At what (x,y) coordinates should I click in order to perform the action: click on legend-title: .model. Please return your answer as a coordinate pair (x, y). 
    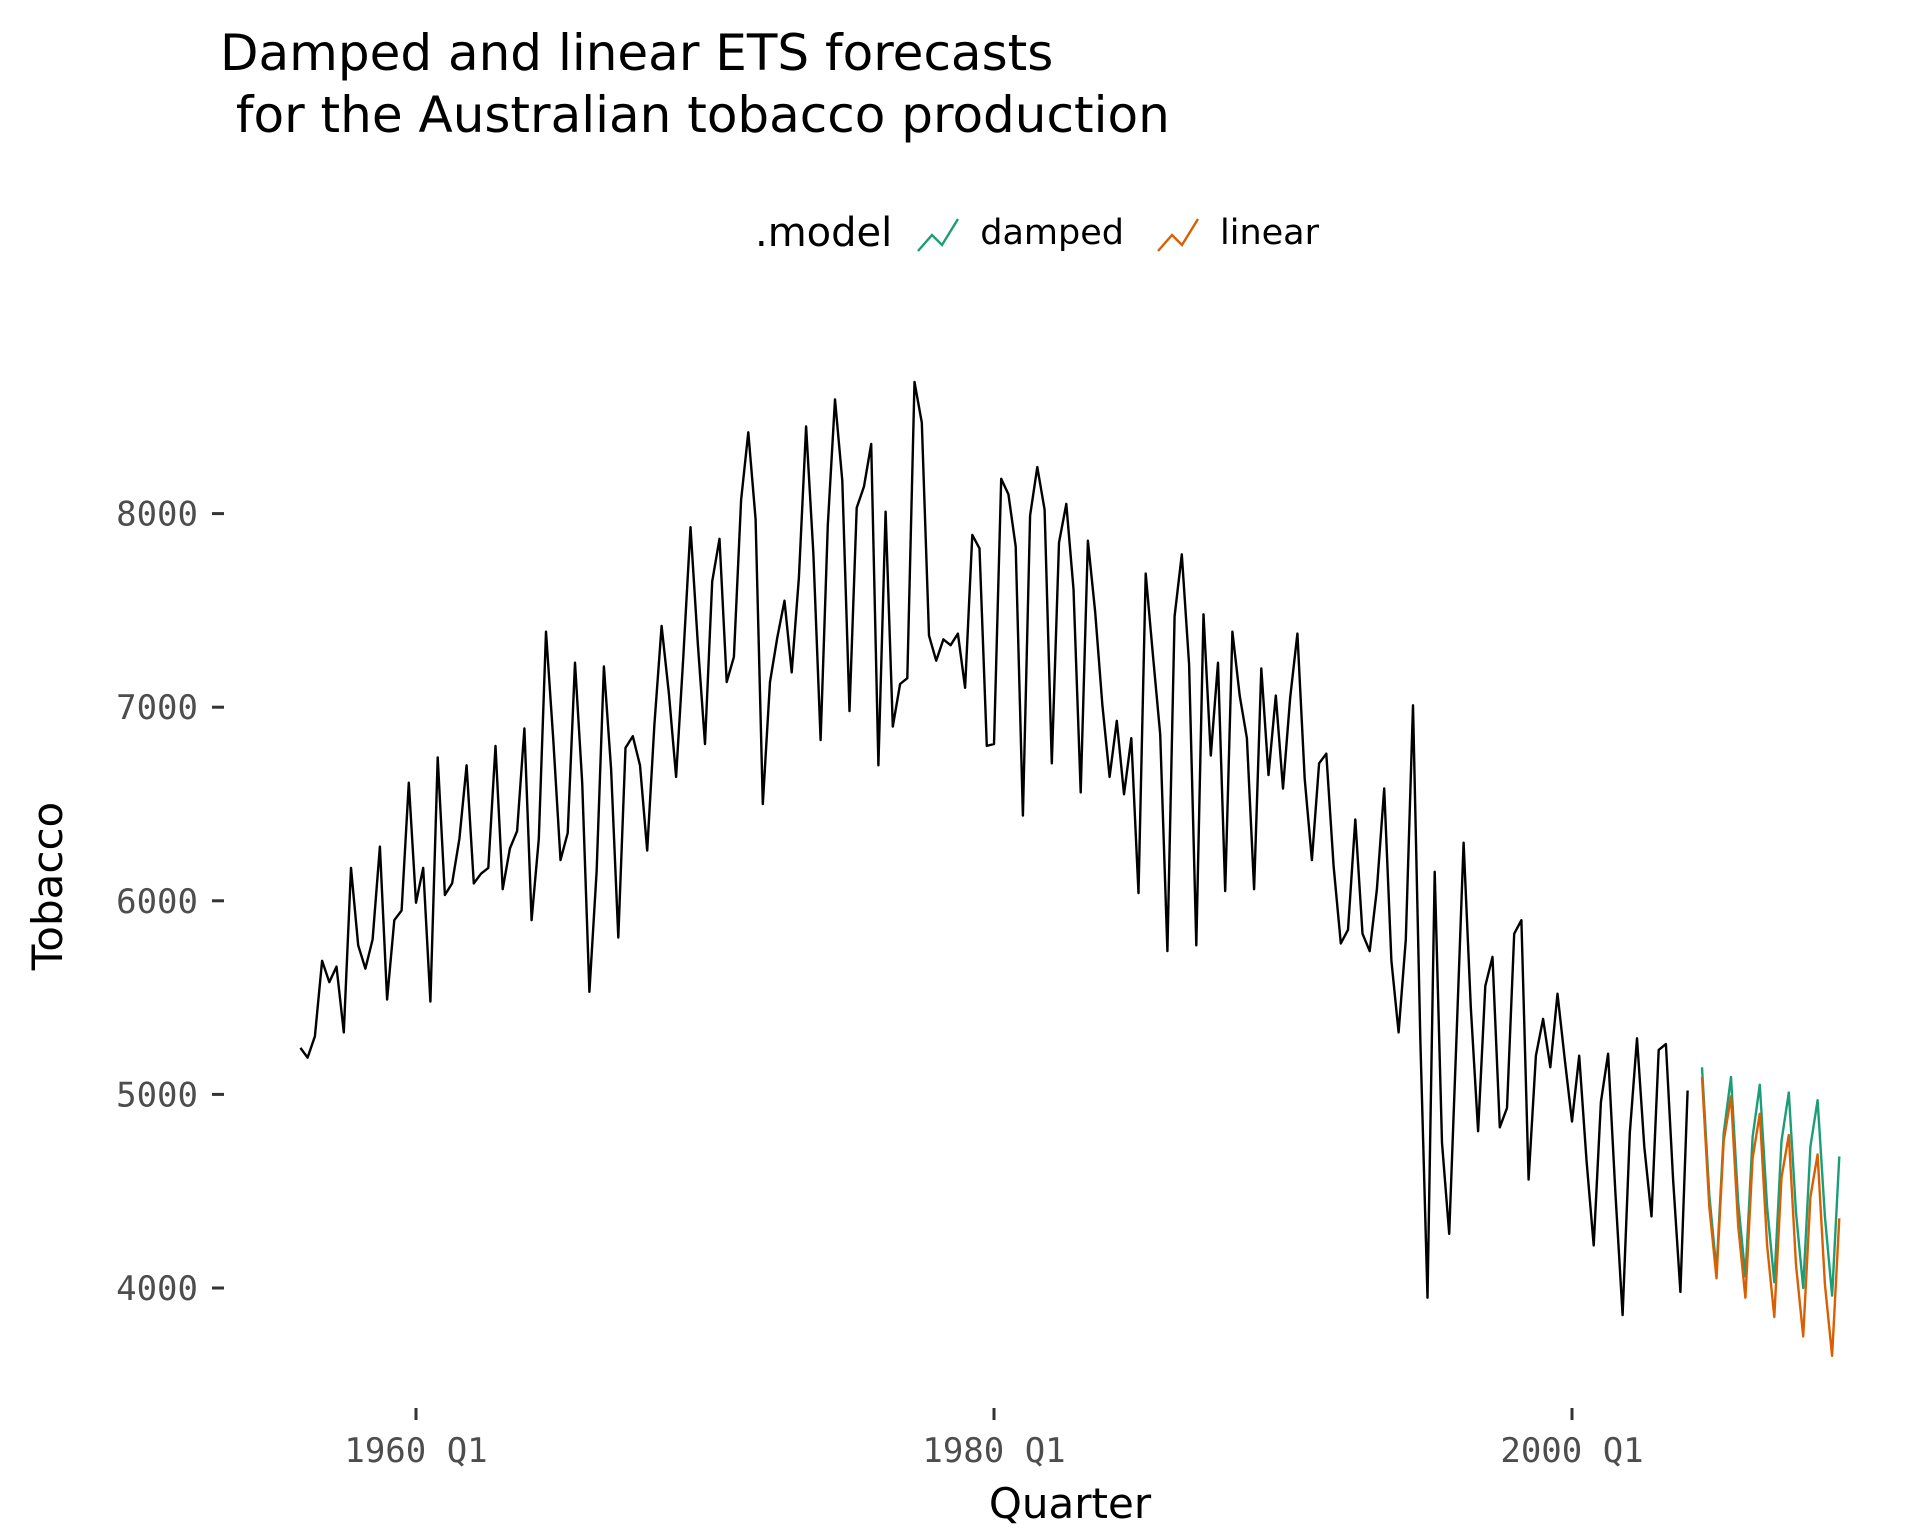
    Looking at the image, I should click on (824, 233).